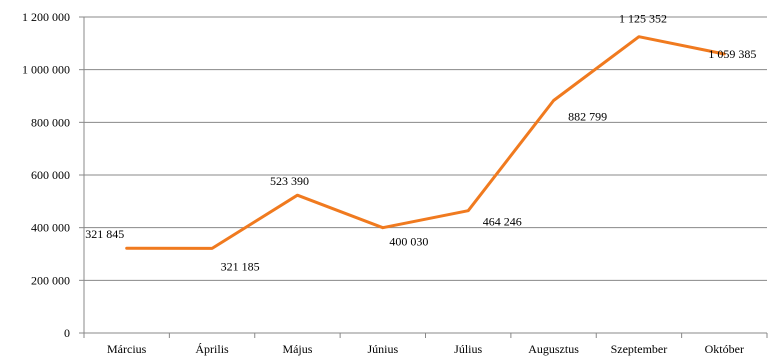 This screenshot has width=777, height=358. What do you see at coordinates (50, 280) in the screenshot?
I see `y-tick-label: 200 000` at bounding box center [50, 280].